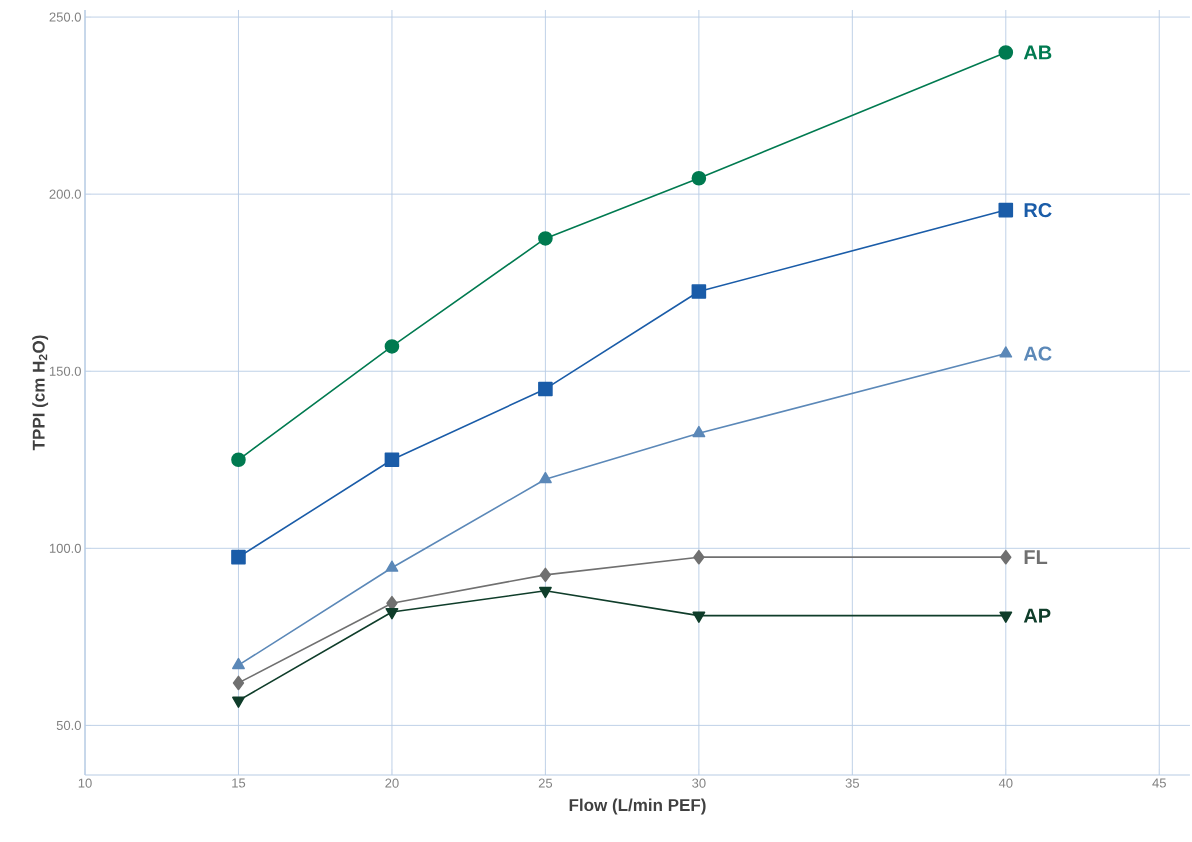  I want to click on y-axis-title: TPPI (cm H$_{2}$O), so click(40, 393).